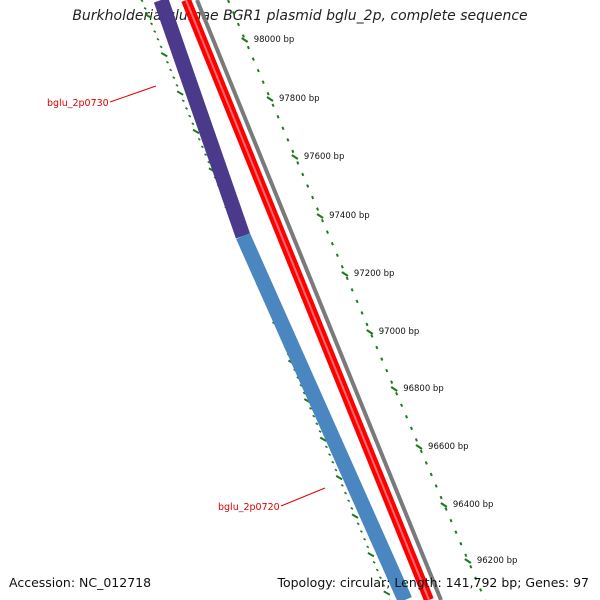 The image size is (600, 600). Describe the element at coordinates (102, 97) in the screenshot. I see `gene-label-bglu_2p0730: bglu_2p0730` at that location.